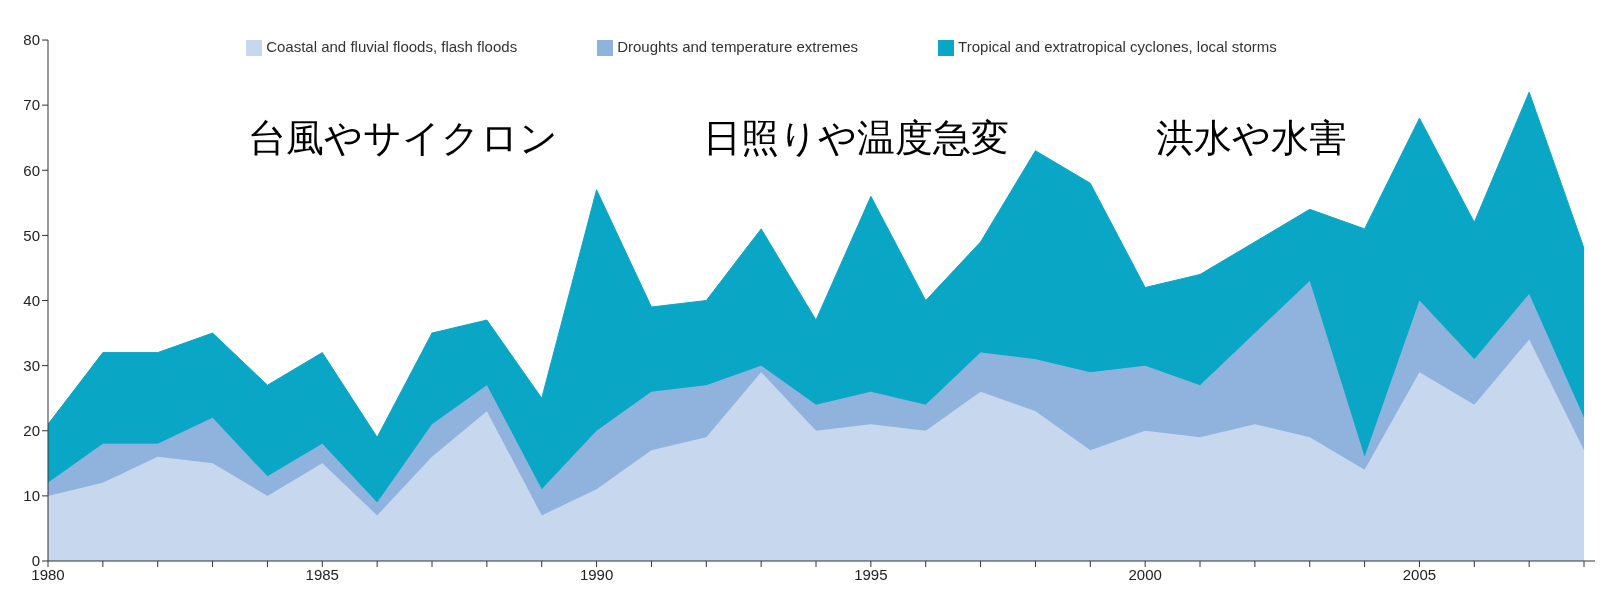 The image size is (1603, 601). What do you see at coordinates (31, 40) in the screenshot?
I see `y-tick-label: 80` at bounding box center [31, 40].